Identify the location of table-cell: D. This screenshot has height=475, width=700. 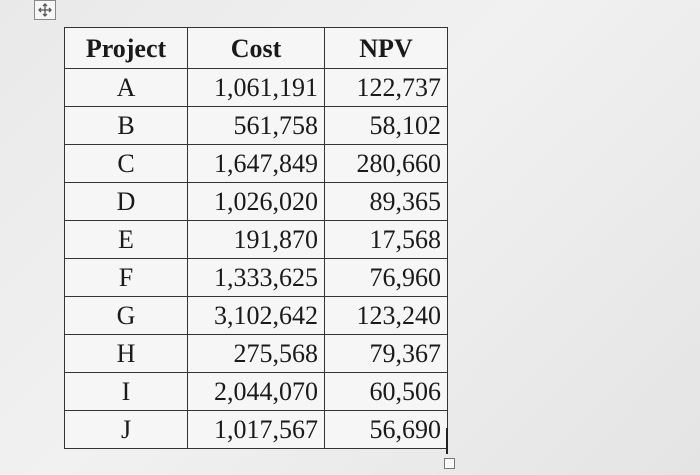
(126, 201).